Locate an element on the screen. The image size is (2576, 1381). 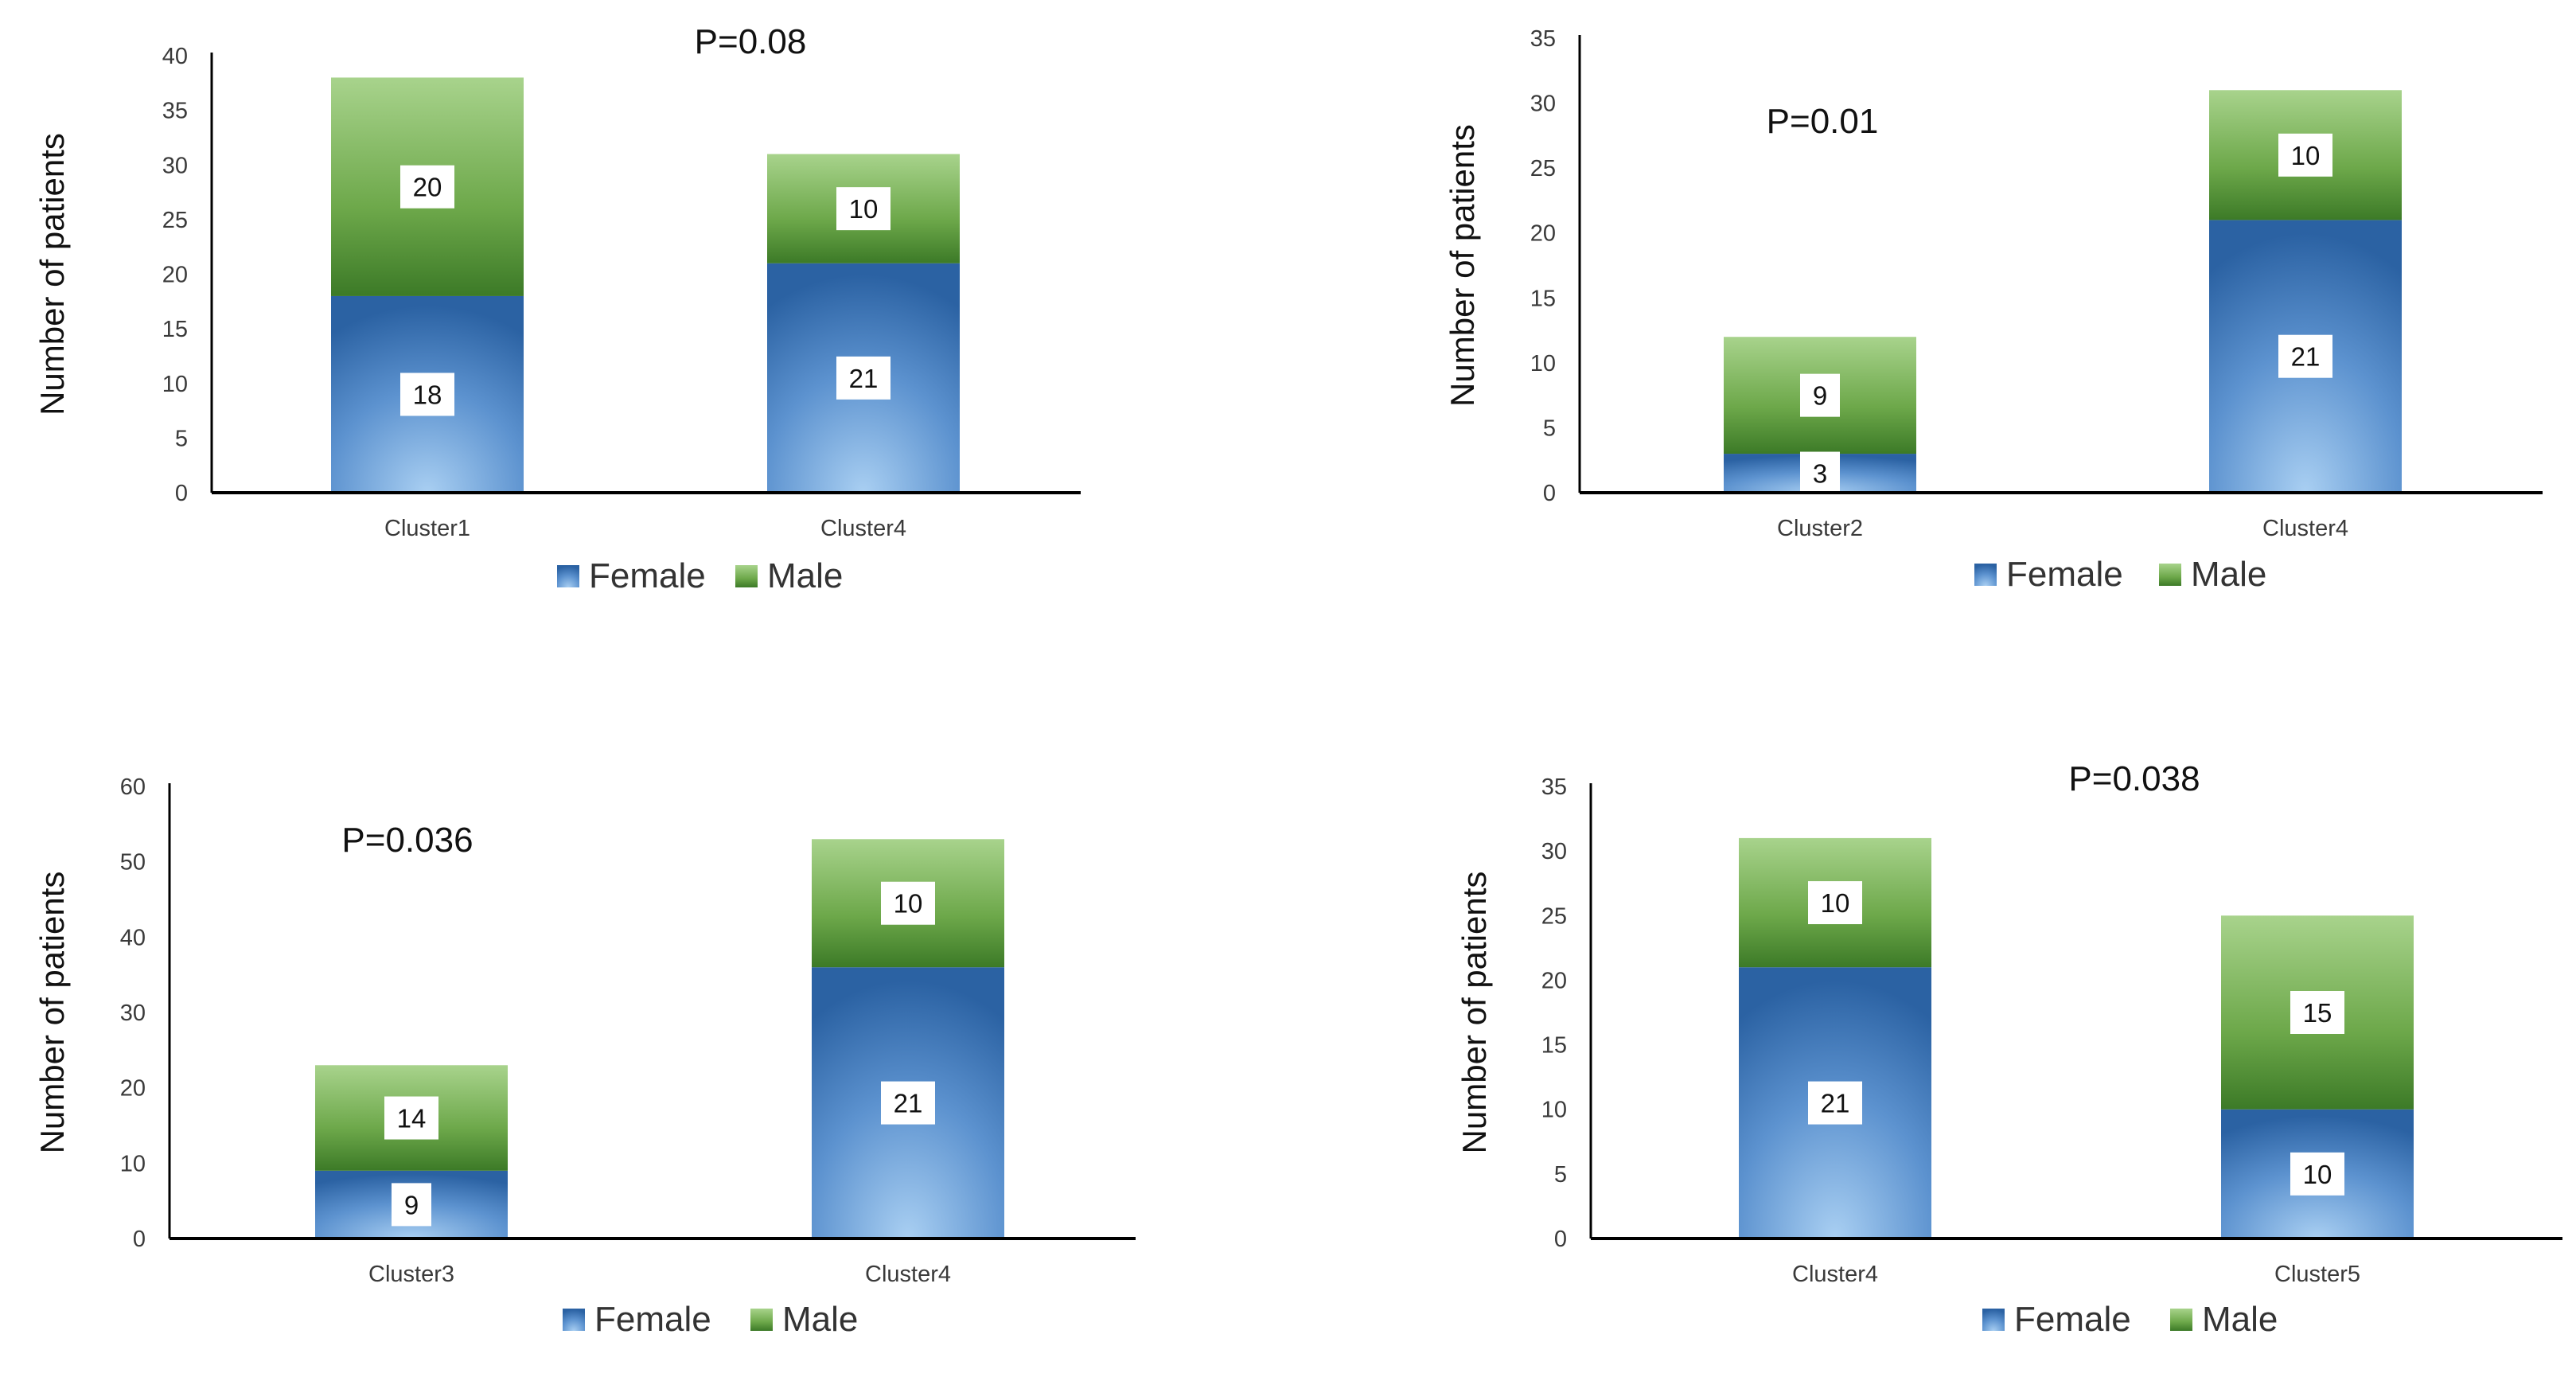
data-label-male-cluster2: 9 is located at coordinates (1820, 396).